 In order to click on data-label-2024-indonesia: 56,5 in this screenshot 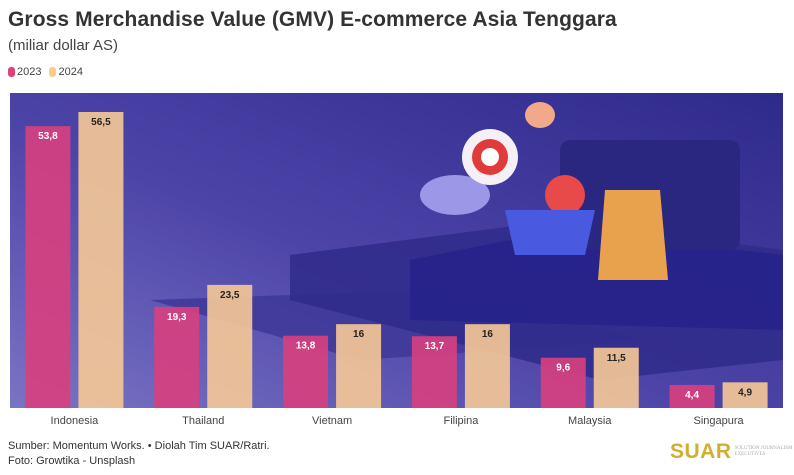, I will do `click(101, 122)`.